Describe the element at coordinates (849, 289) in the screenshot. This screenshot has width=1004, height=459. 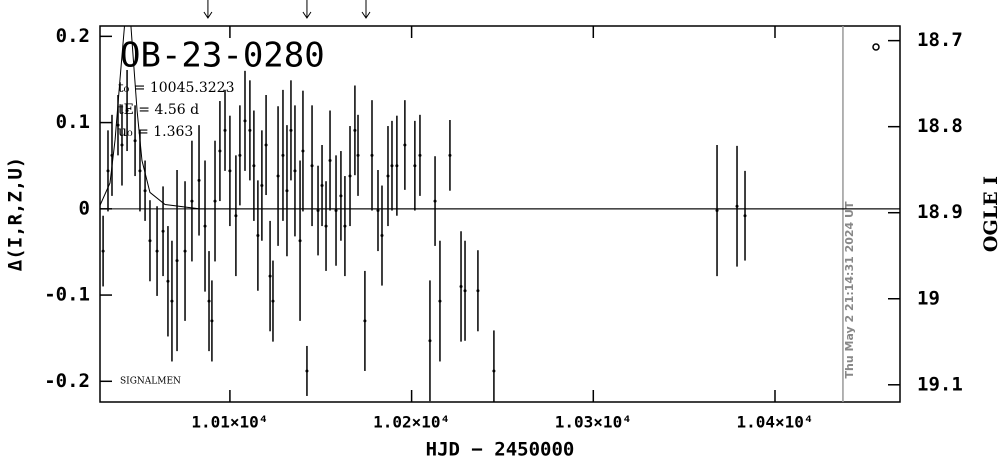
I see `timestamp: Thu May 2 21:14:31 2024 UT` at that location.